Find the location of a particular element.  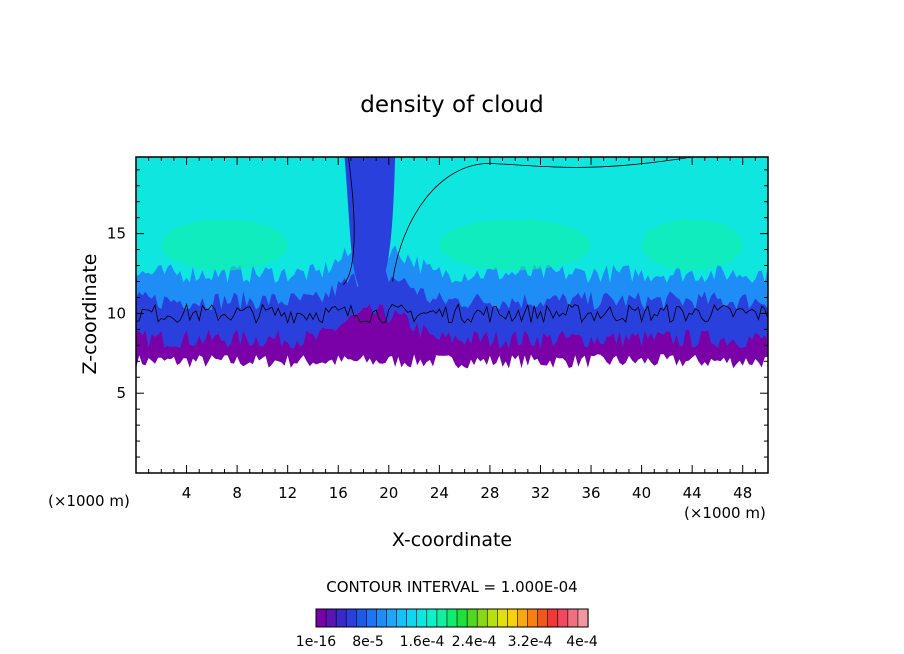

chart-title: density of cloud is located at coordinates (451, 105).